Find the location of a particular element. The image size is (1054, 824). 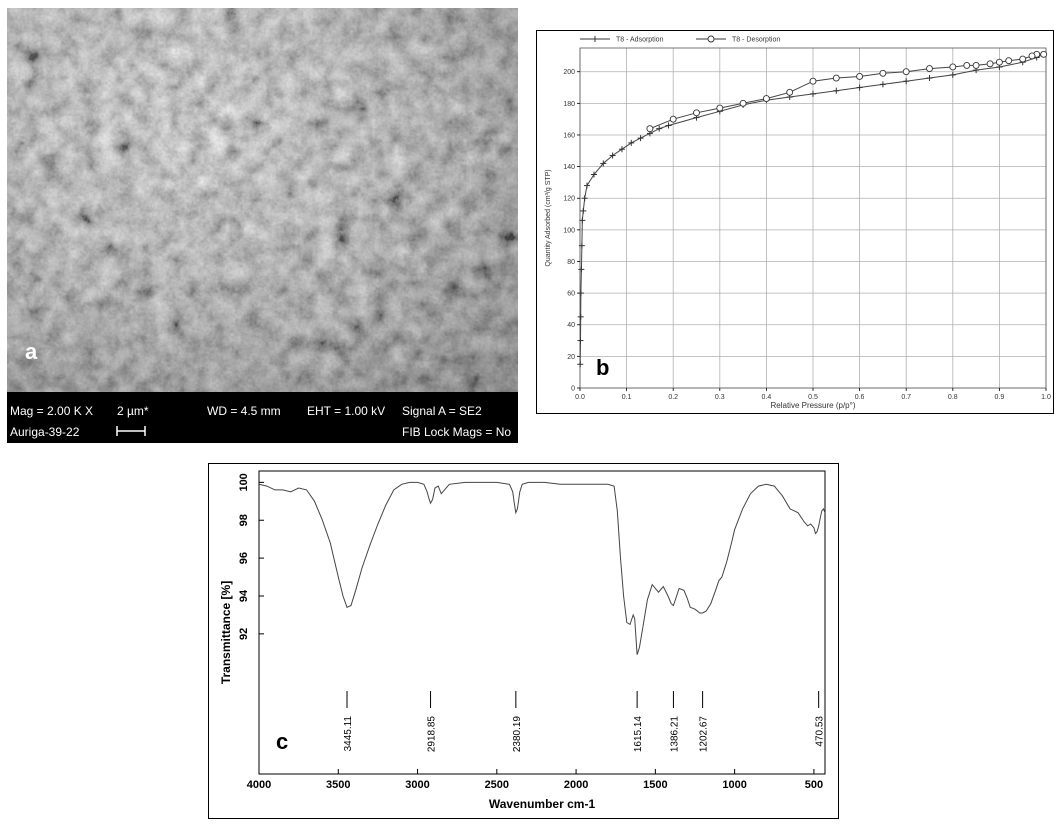

ftir-x-tick-label: 3500 is located at coordinates (338, 785).